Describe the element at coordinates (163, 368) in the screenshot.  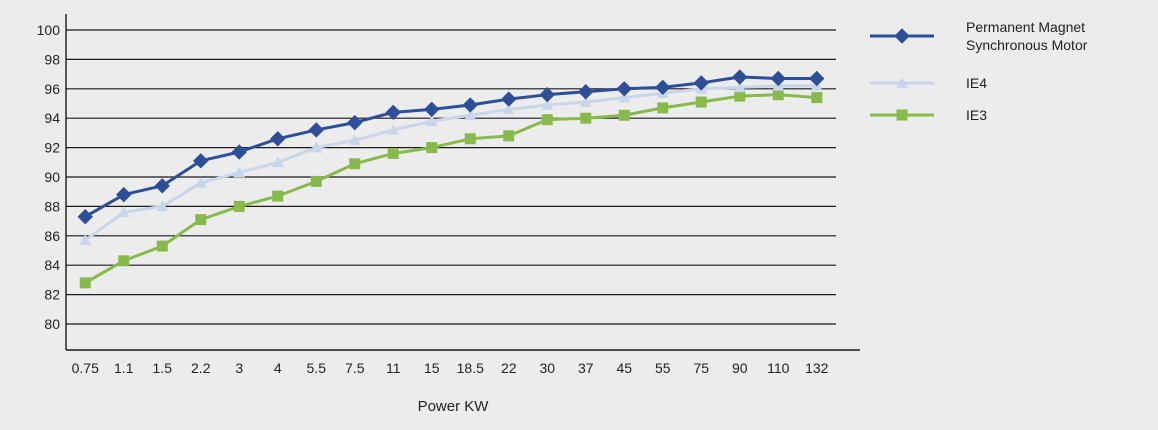
I see `x-tick-label: 1.5` at that location.